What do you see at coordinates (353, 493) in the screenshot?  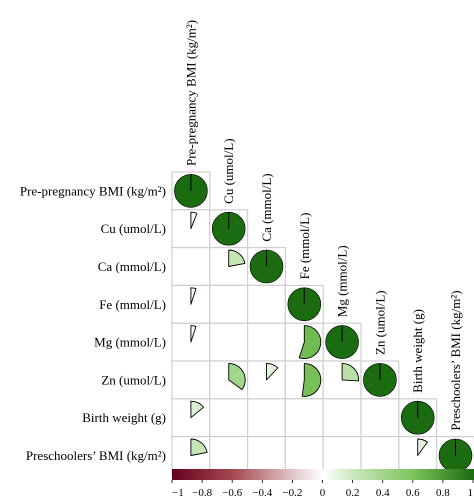 I see `colorbar-tick-label: 0.2` at bounding box center [353, 493].